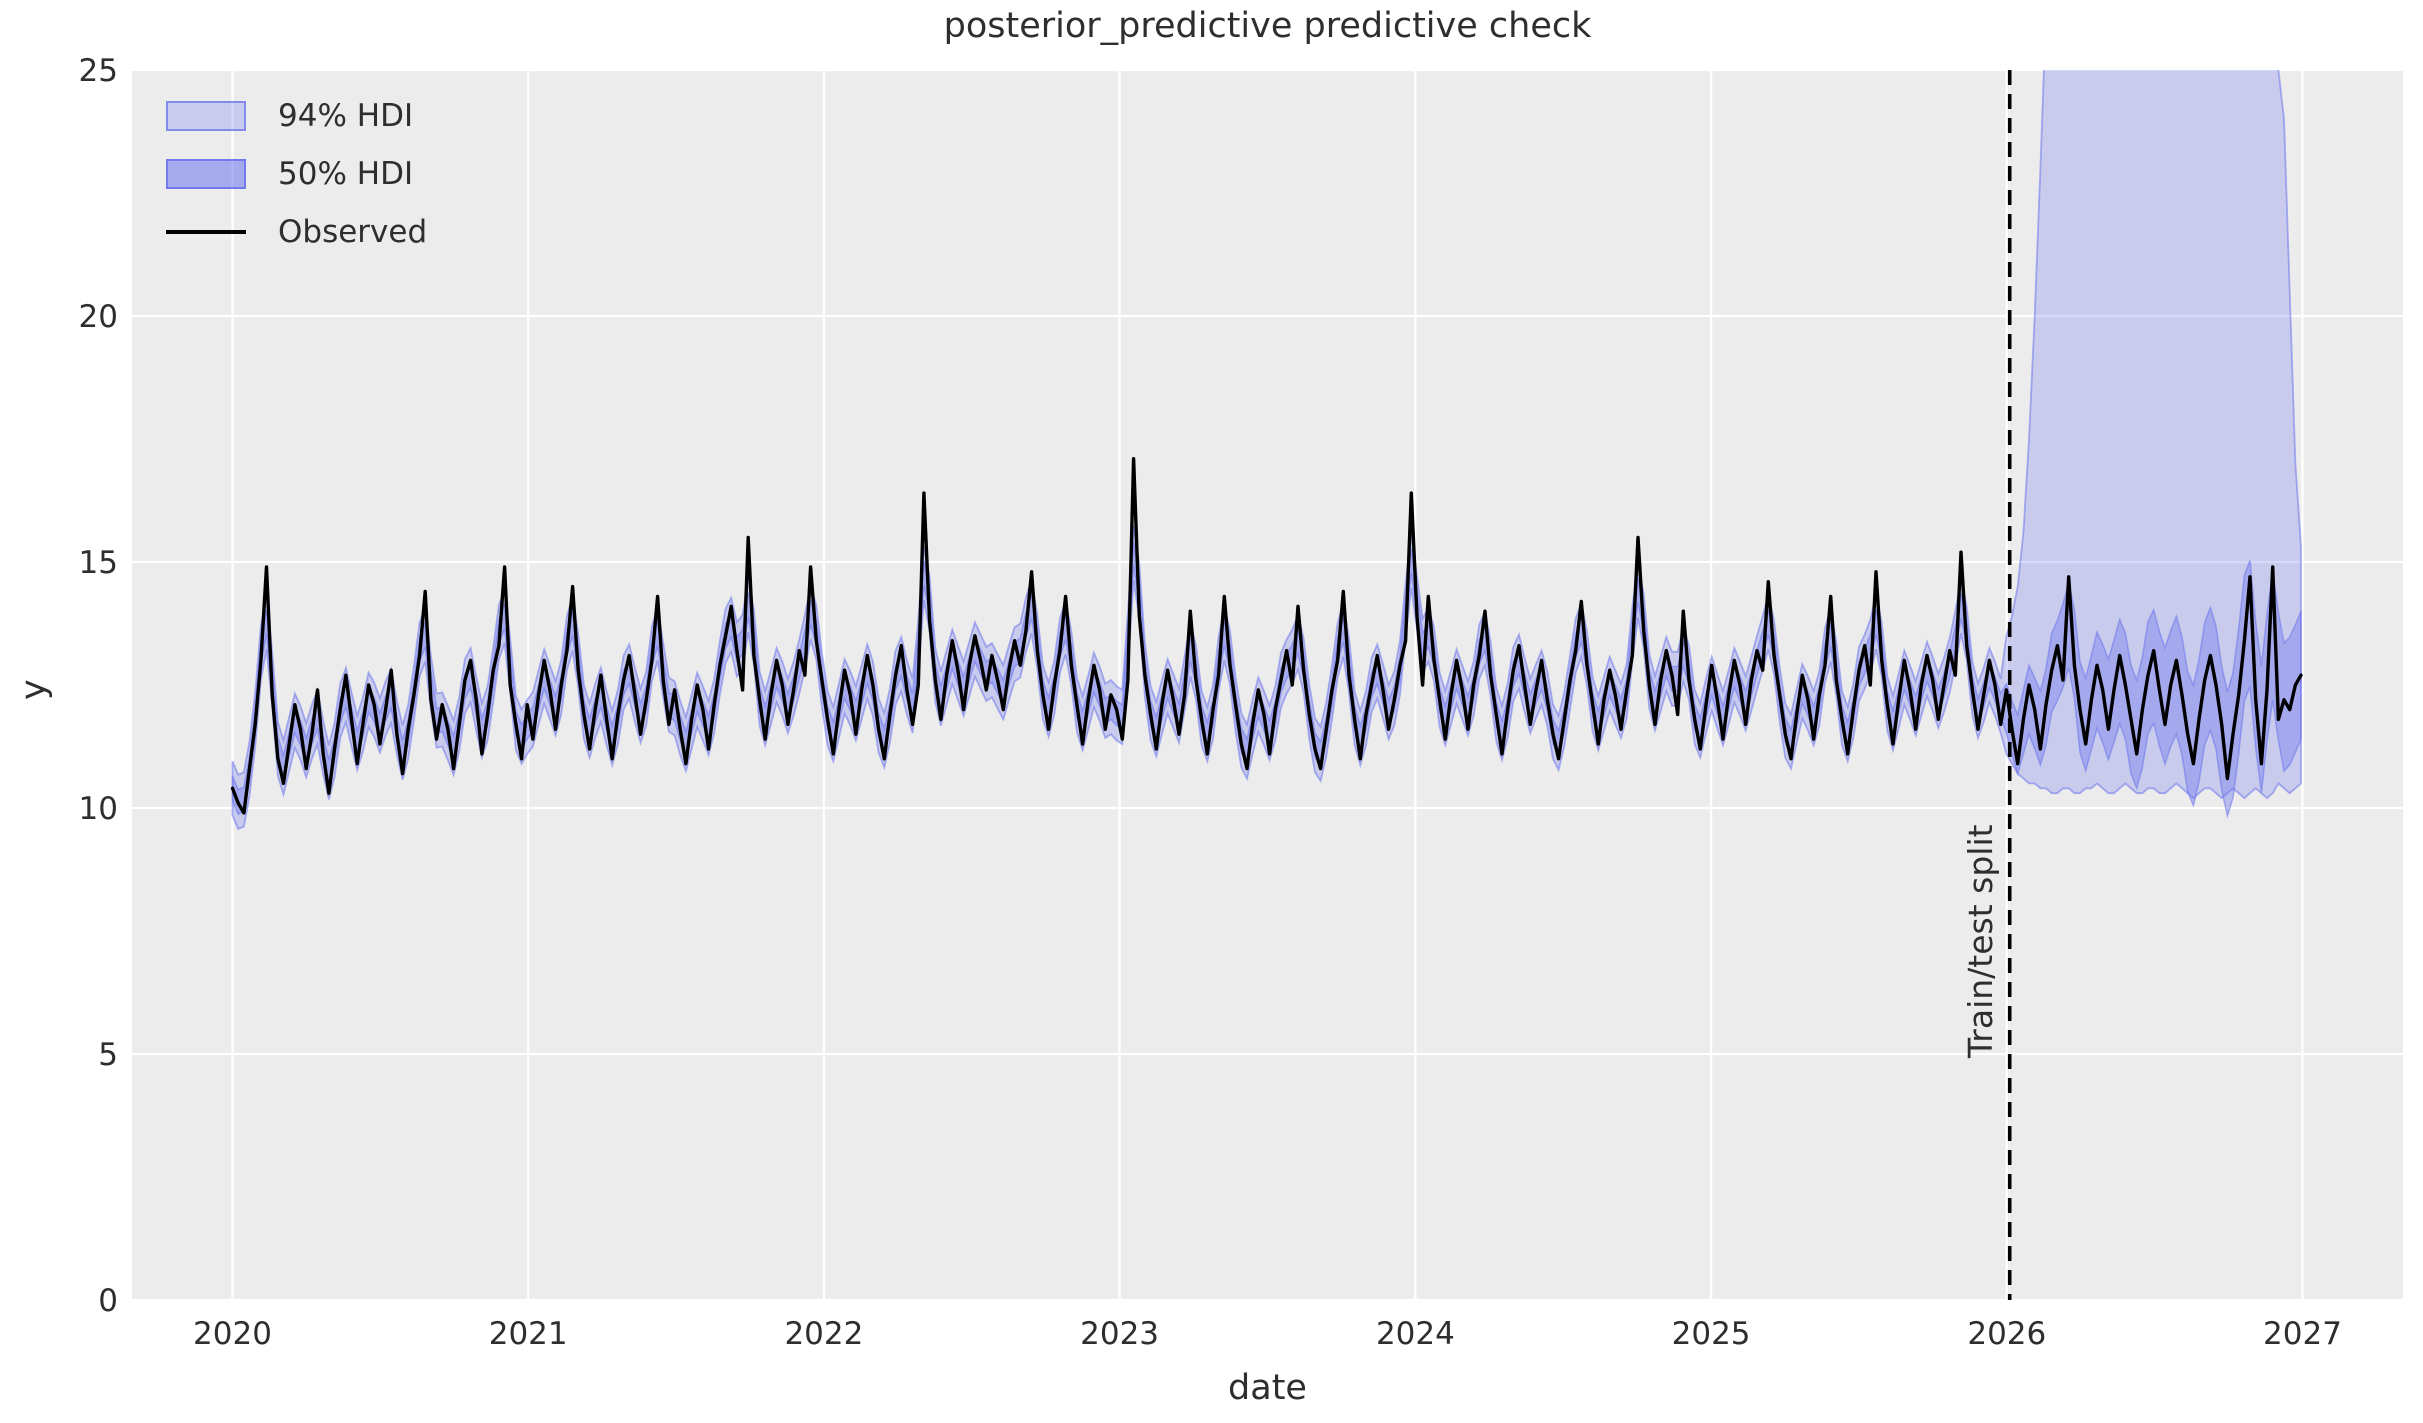 The height and width of the screenshot is (1423, 2423). I want to click on y-axis-label: y, so click(34, 689).